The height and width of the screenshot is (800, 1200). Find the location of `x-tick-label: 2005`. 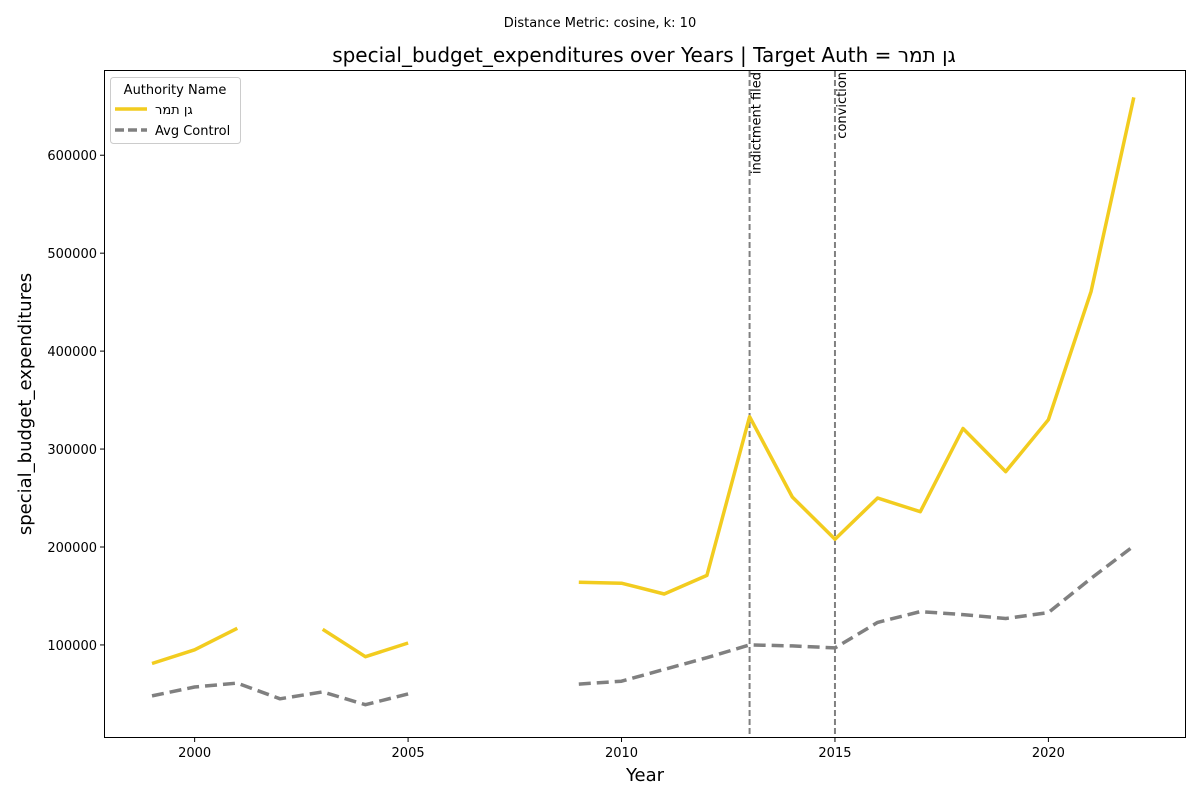

x-tick-label: 2005 is located at coordinates (408, 753).